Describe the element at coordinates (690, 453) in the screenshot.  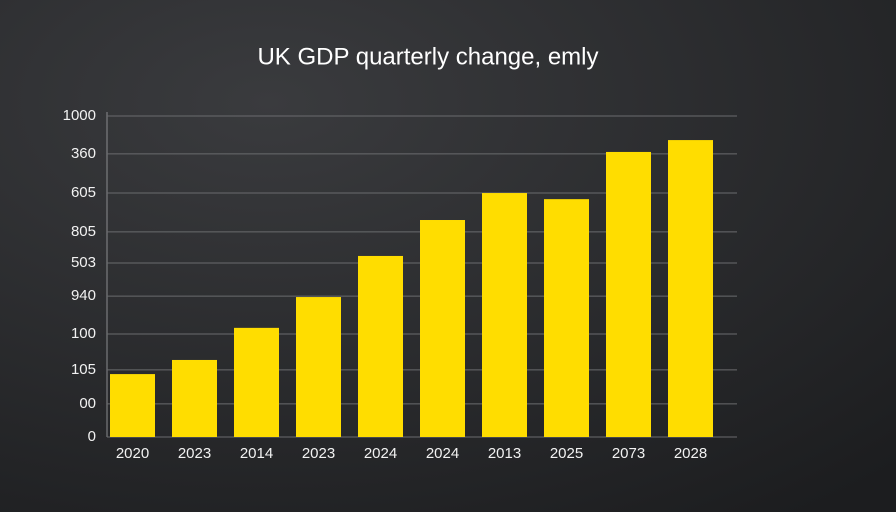
I see `x-tick-label: 2028` at that location.